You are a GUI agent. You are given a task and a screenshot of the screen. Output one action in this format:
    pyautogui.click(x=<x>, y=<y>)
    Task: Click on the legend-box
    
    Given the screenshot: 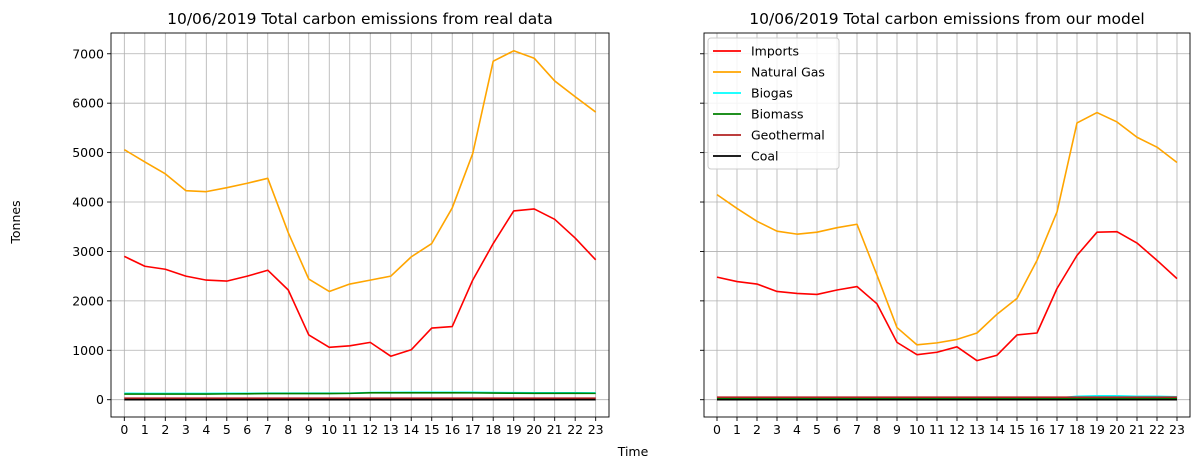 What is the action you would take?
    pyautogui.click(x=773, y=103)
    